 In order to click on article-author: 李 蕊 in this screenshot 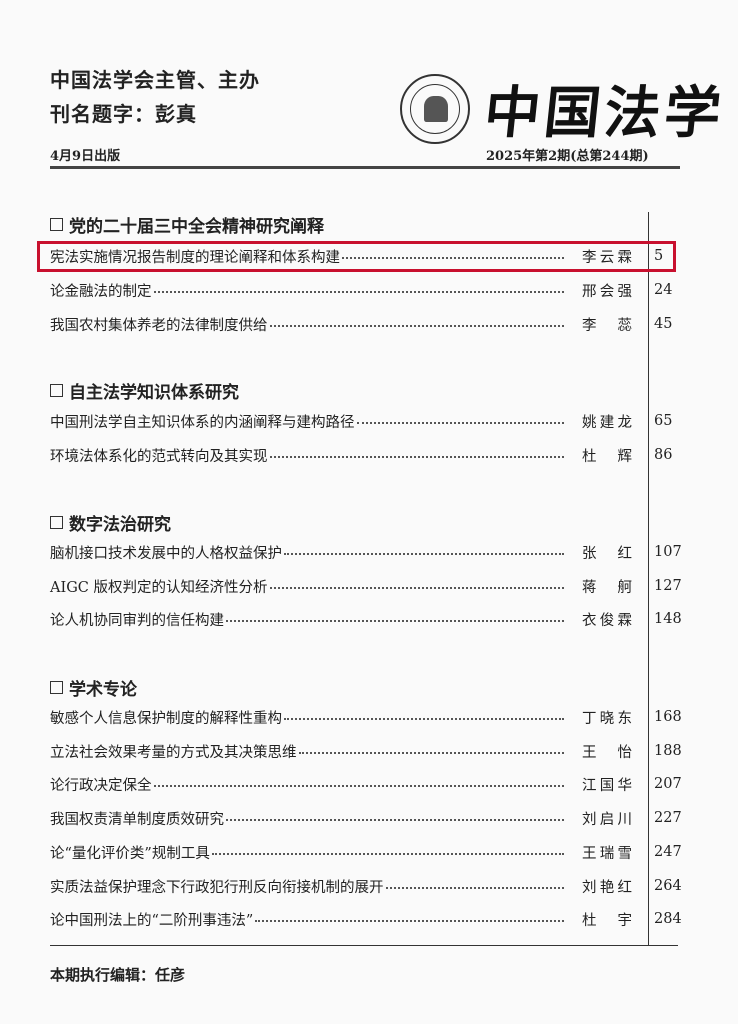, I will do `click(607, 325)`.